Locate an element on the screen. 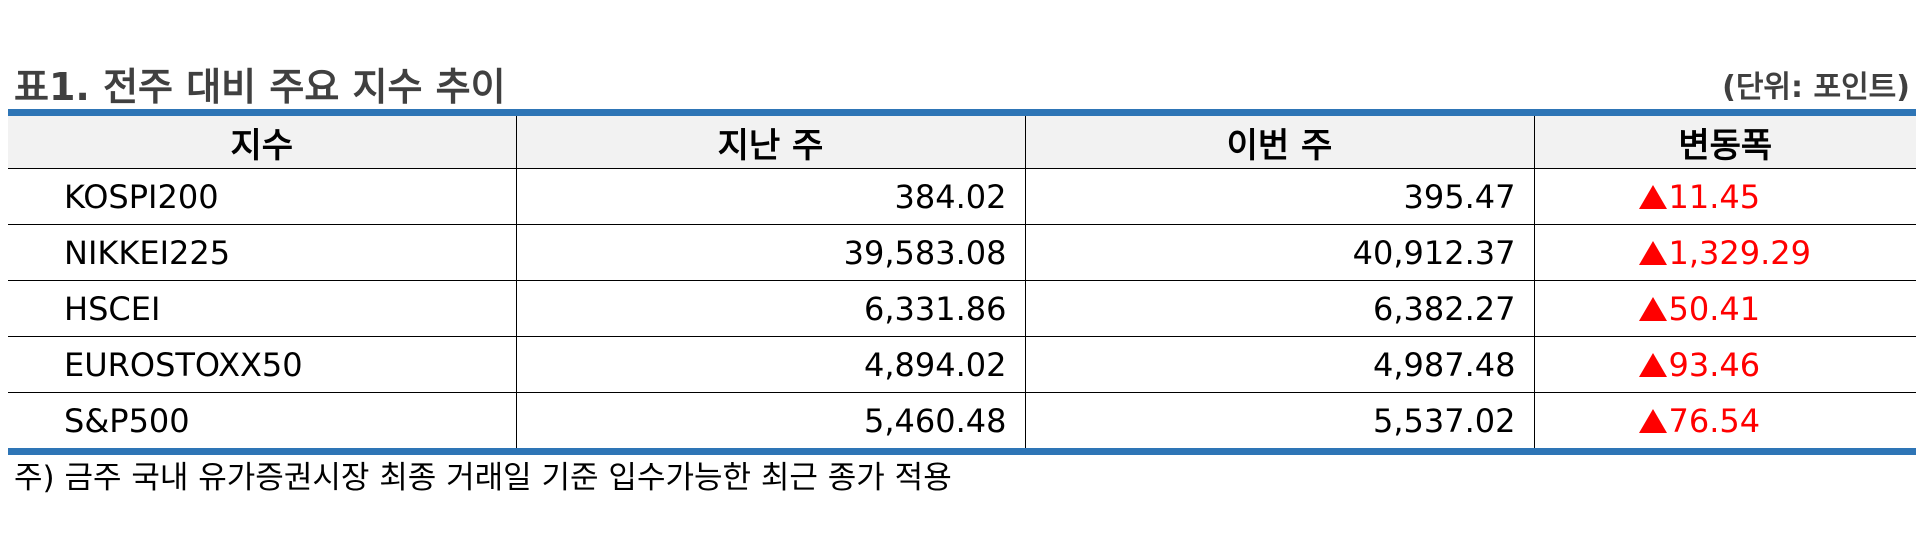 The width and height of the screenshot is (1916, 550). table-row: EUROSTOXX50 4,894.02 4,987.48 93.46 is located at coordinates (962, 364).